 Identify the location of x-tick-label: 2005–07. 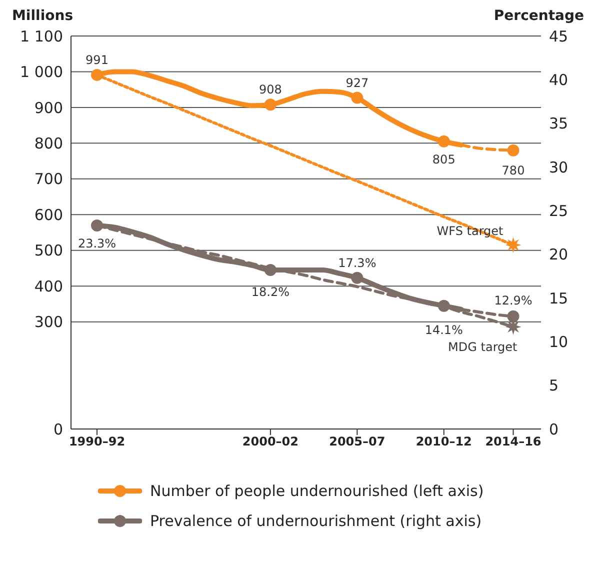
(357, 441).